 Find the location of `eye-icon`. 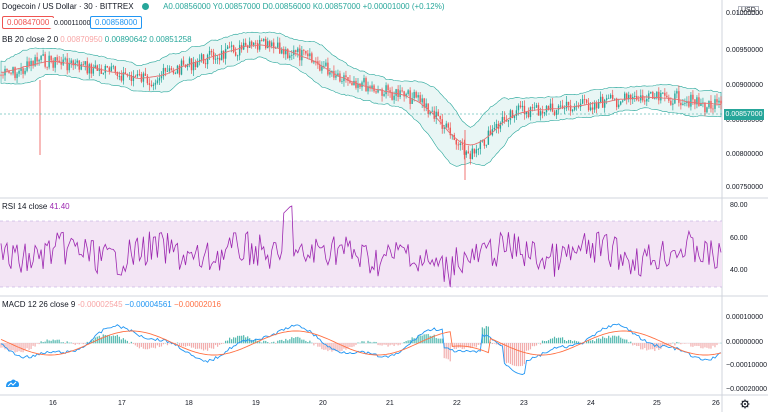

eye-icon is located at coordinates (145, 6).